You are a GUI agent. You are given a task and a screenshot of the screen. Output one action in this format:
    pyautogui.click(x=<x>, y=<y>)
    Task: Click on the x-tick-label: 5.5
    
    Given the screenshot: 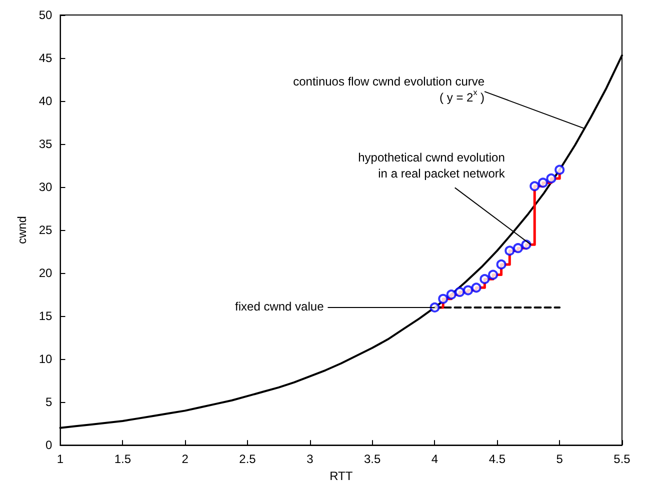 What is the action you would take?
    pyautogui.click(x=622, y=459)
    